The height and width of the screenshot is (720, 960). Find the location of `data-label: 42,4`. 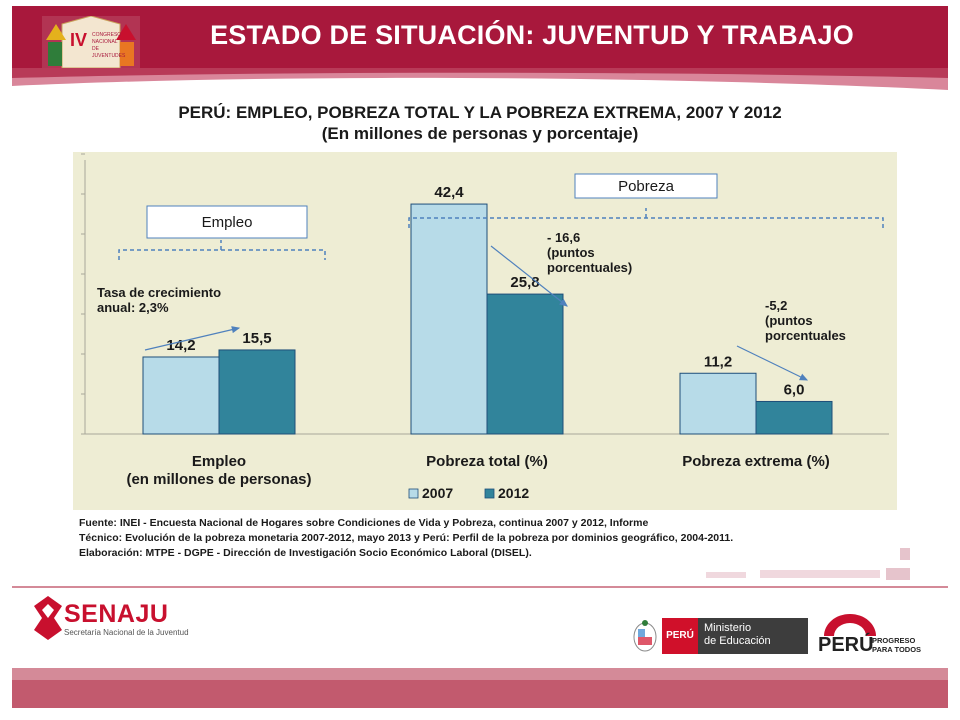

data-label: 42,4 is located at coordinates (449, 192).